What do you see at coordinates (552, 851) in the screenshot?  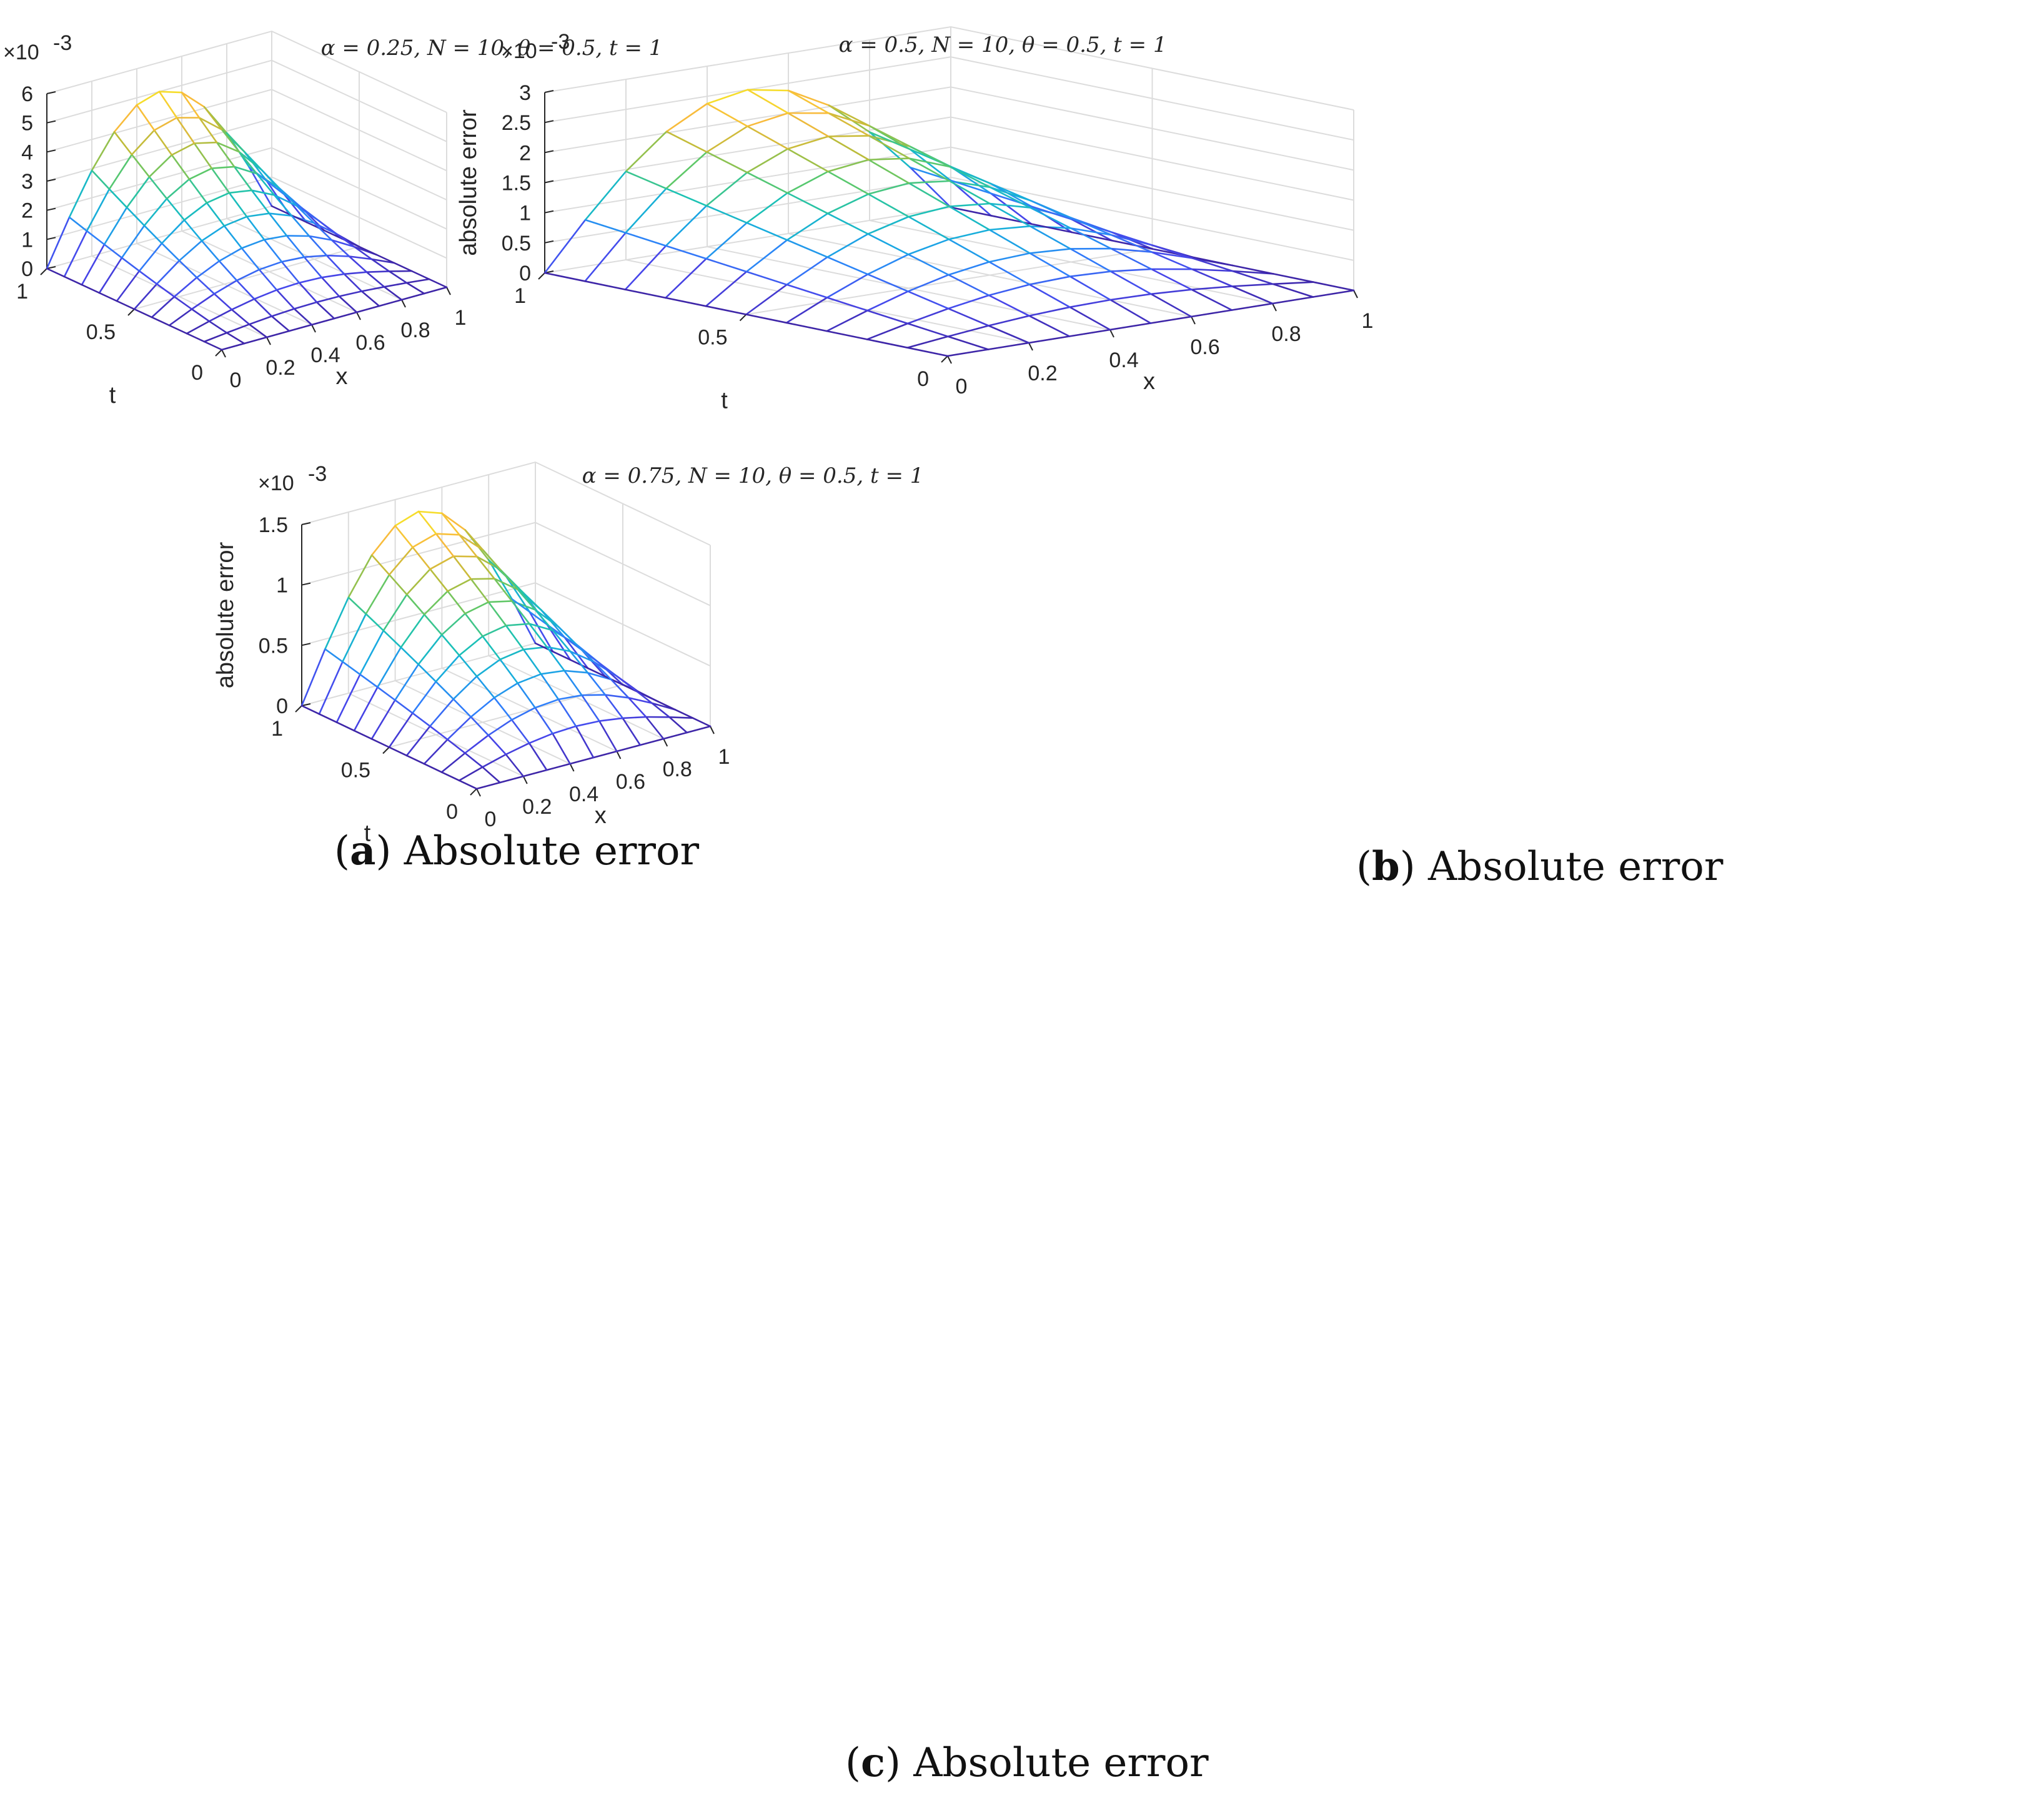 I see `caption-a-text: Absolute error` at bounding box center [552, 851].